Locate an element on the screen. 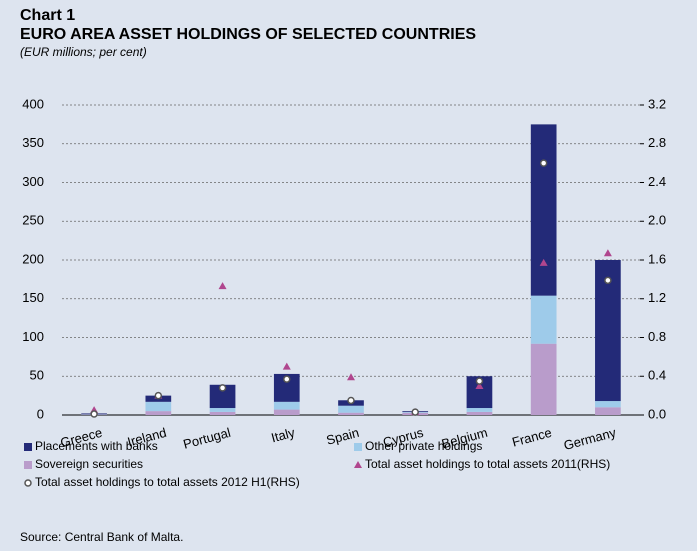 This screenshot has height=551, width=697. legend-label: Placements with banks is located at coordinates (96, 446).